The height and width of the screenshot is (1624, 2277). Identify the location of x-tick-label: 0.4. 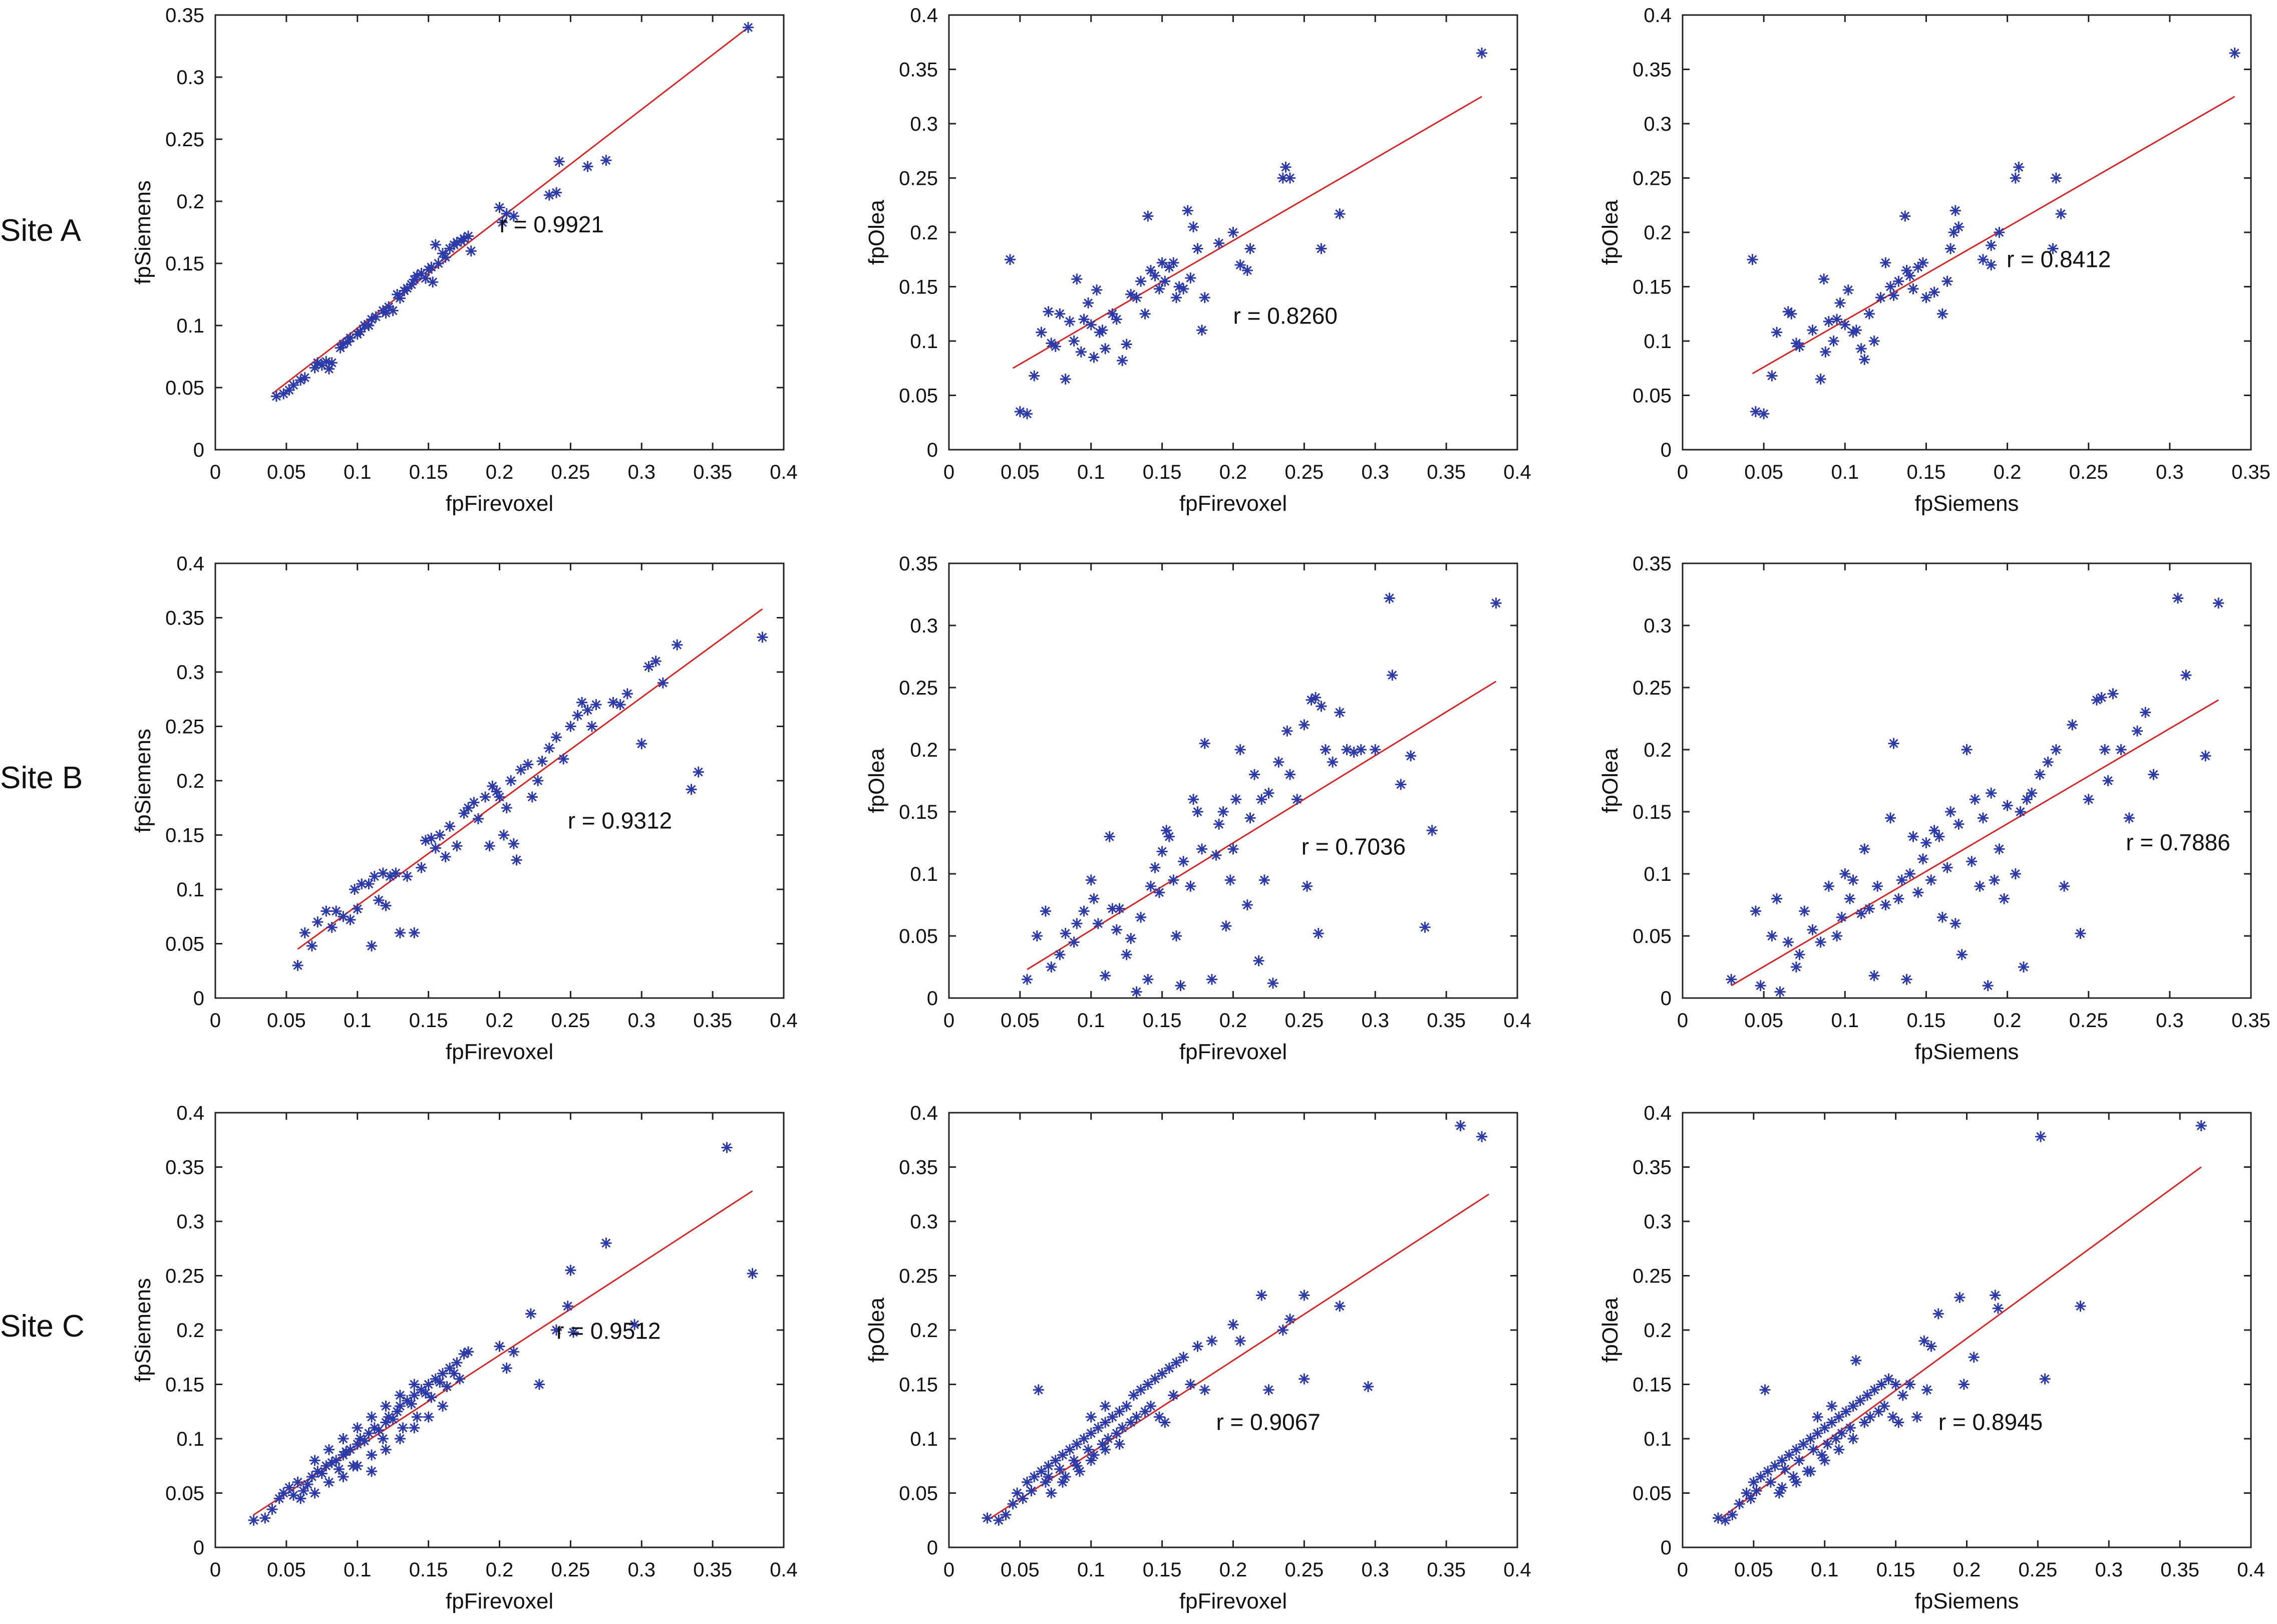
(784, 1021).